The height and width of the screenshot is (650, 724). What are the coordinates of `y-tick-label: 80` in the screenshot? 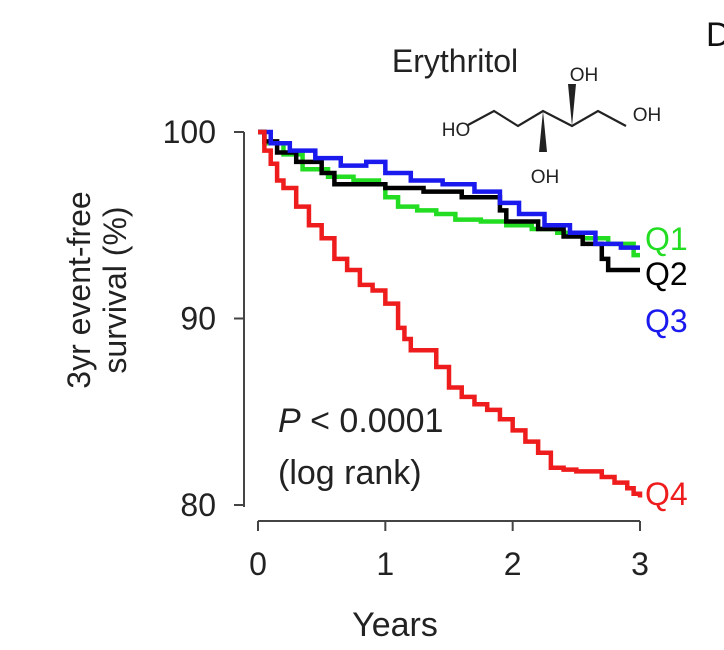 It's located at (198, 505).